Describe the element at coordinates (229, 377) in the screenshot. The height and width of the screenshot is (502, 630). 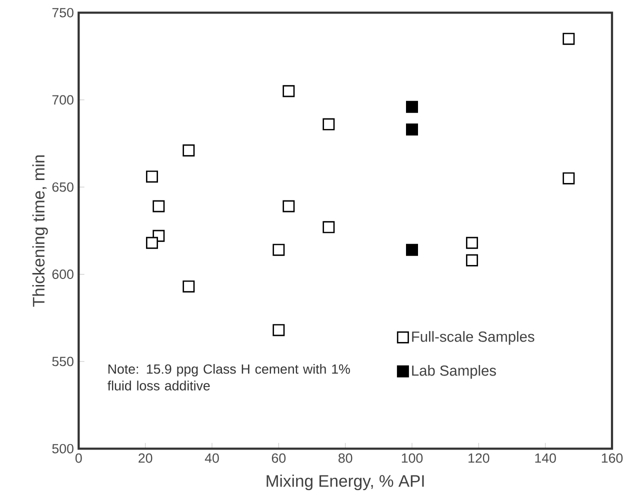
I see `annotation: Note: 15.9 ppg Class H cement with 1% fluid loss additive` at that location.